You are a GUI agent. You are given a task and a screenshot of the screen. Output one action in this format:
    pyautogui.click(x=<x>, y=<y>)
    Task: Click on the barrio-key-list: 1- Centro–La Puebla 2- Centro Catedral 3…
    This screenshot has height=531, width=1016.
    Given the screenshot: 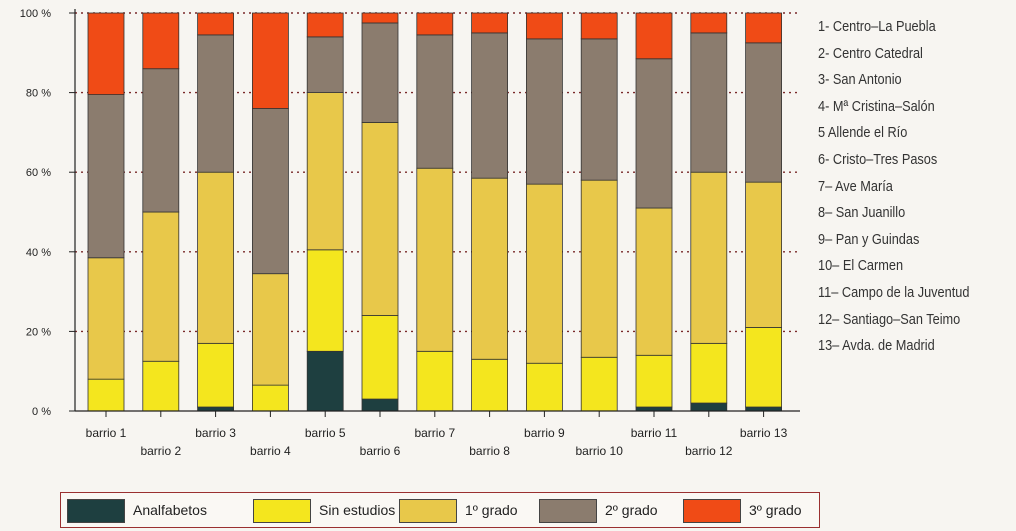 What is the action you would take?
    pyautogui.click(x=893, y=187)
    